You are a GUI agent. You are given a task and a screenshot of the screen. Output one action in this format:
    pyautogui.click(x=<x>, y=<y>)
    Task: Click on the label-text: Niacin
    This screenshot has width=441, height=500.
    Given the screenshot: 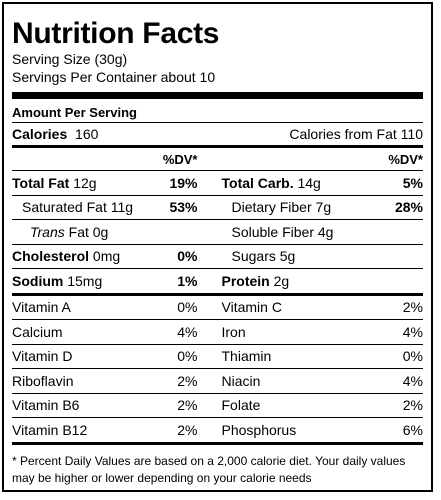 What is the action you would take?
    pyautogui.click(x=241, y=380)
    